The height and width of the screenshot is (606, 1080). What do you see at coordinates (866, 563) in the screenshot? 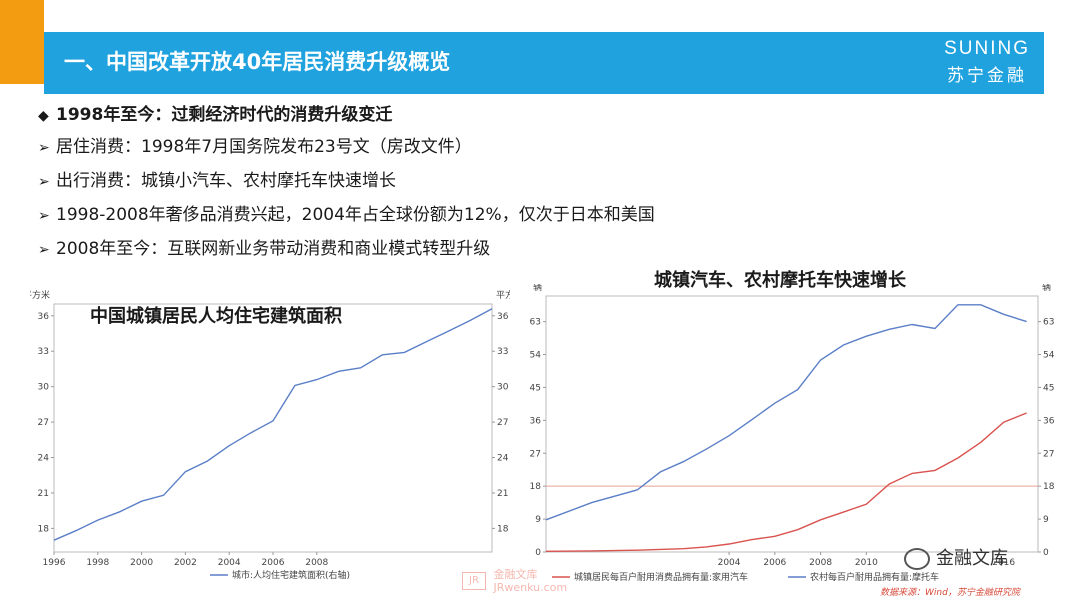
I see `x-tick-label: 2010` at bounding box center [866, 563].